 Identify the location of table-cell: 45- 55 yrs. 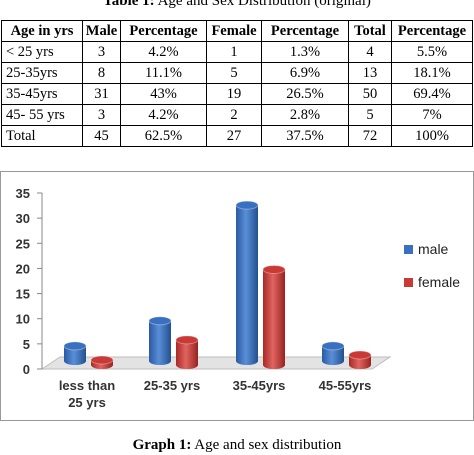
(42, 115).